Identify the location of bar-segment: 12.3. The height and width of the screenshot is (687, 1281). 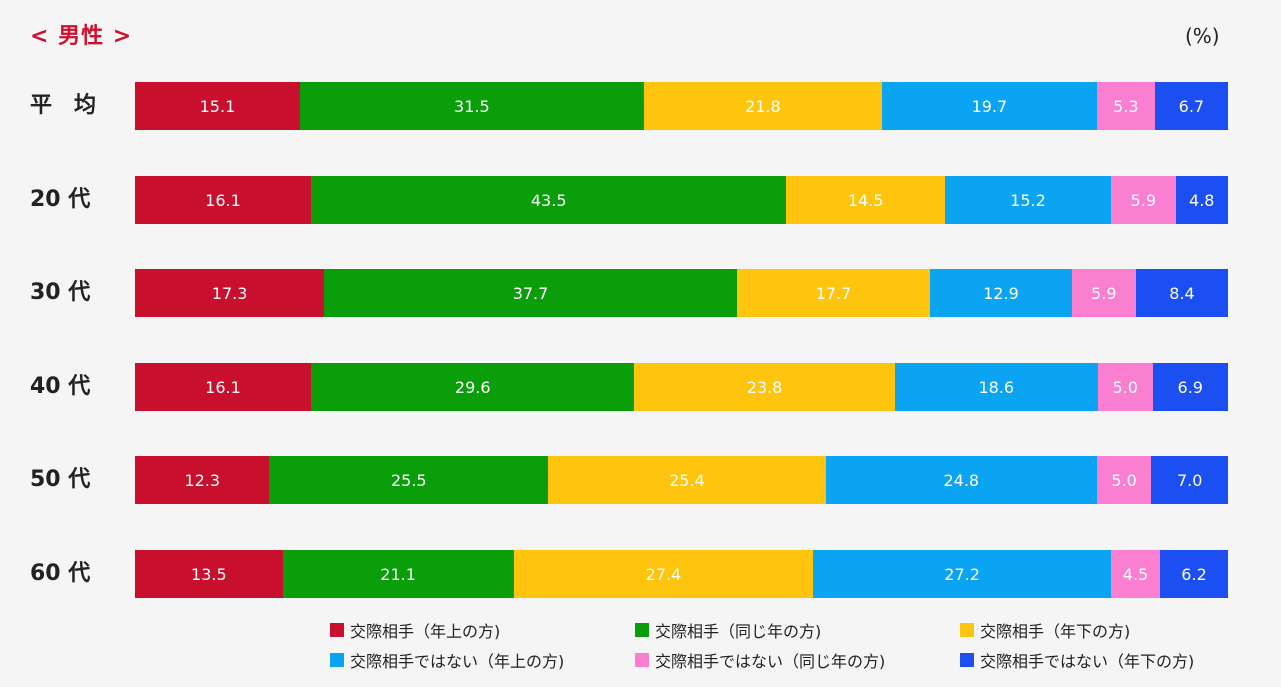
(202, 480).